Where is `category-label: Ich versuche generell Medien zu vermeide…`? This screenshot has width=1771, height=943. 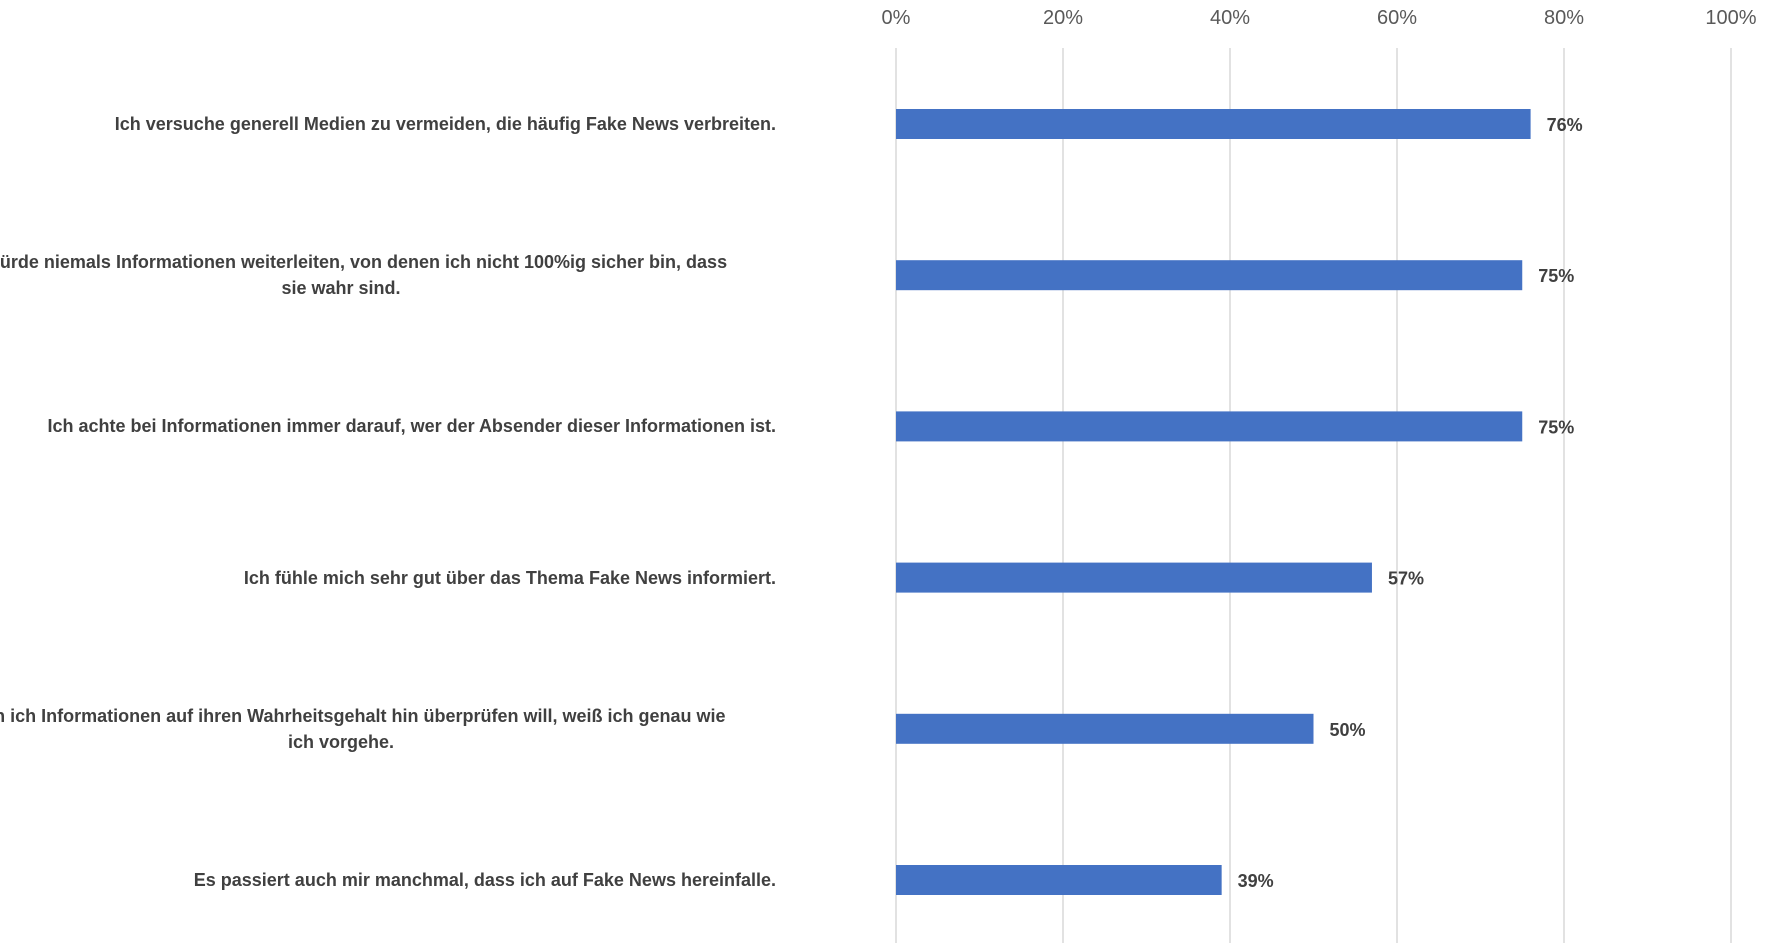
category-label: Ich versuche generell Medien zu vermeide… is located at coordinates (388, 124).